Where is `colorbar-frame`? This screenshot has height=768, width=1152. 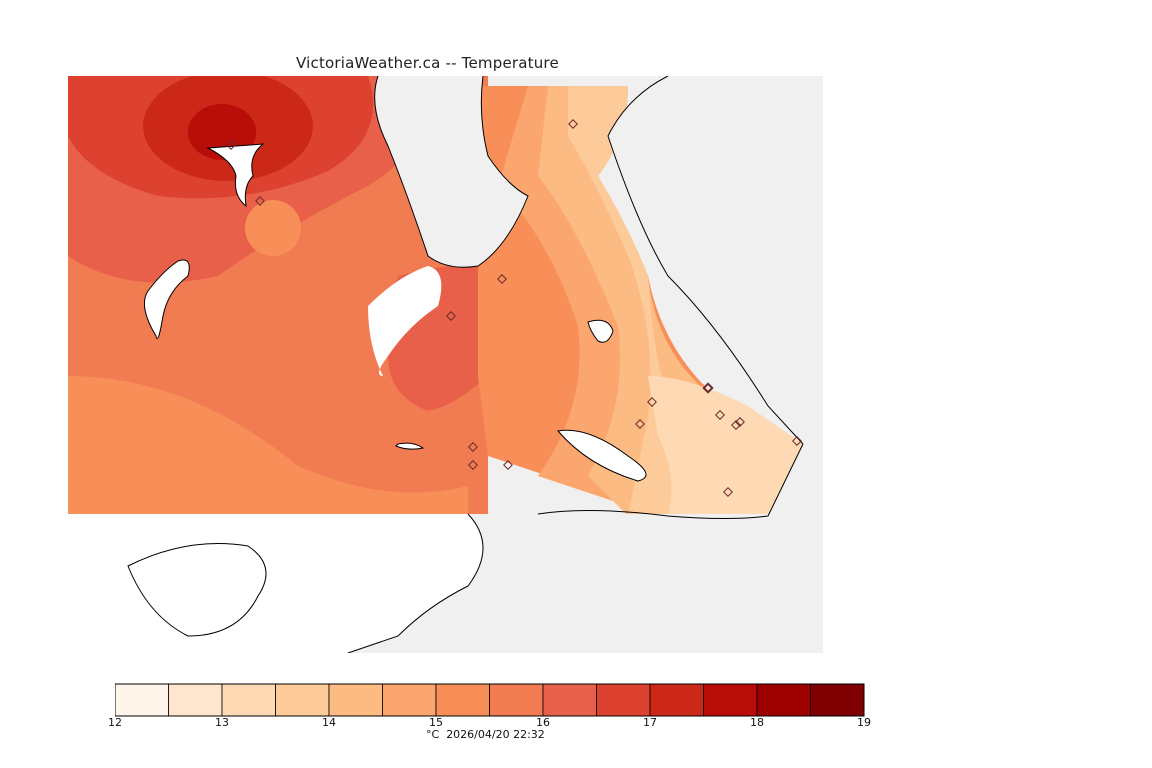
colorbar-frame is located at coordinates (489, 700).